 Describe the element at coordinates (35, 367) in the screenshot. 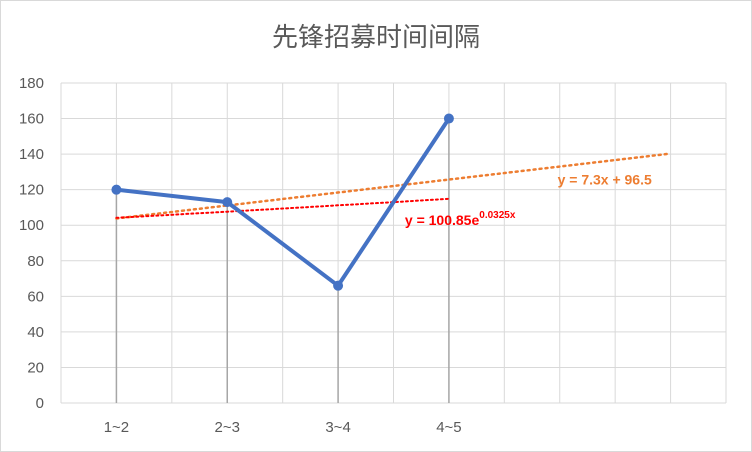

I see `y-tick-label: 20` at that location.